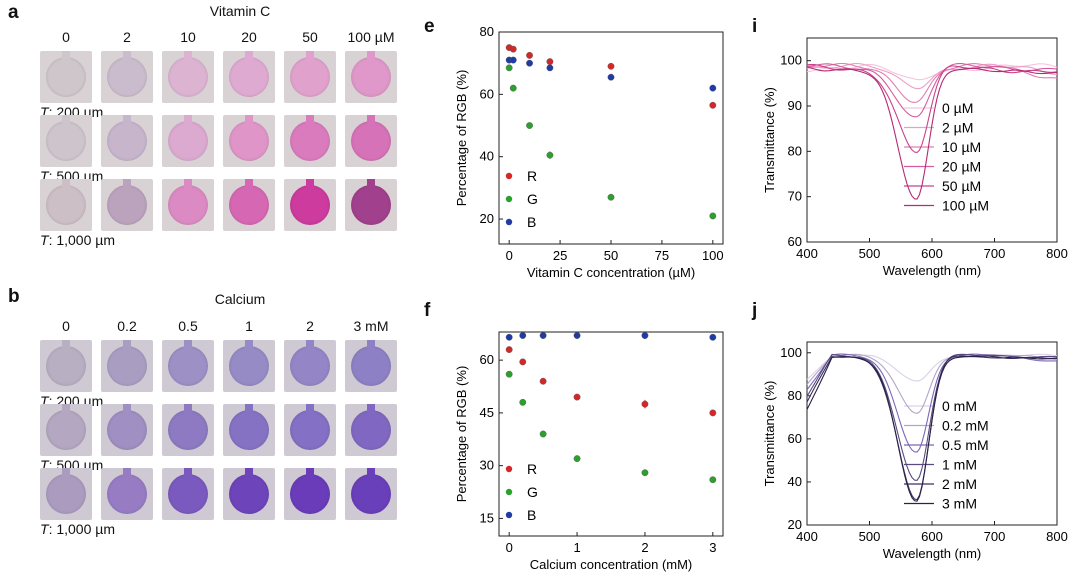 The width and height of the screenshot is (1080, 580). I want to click on conc-label-panel_b-1: 0.2, so click(127, 326).